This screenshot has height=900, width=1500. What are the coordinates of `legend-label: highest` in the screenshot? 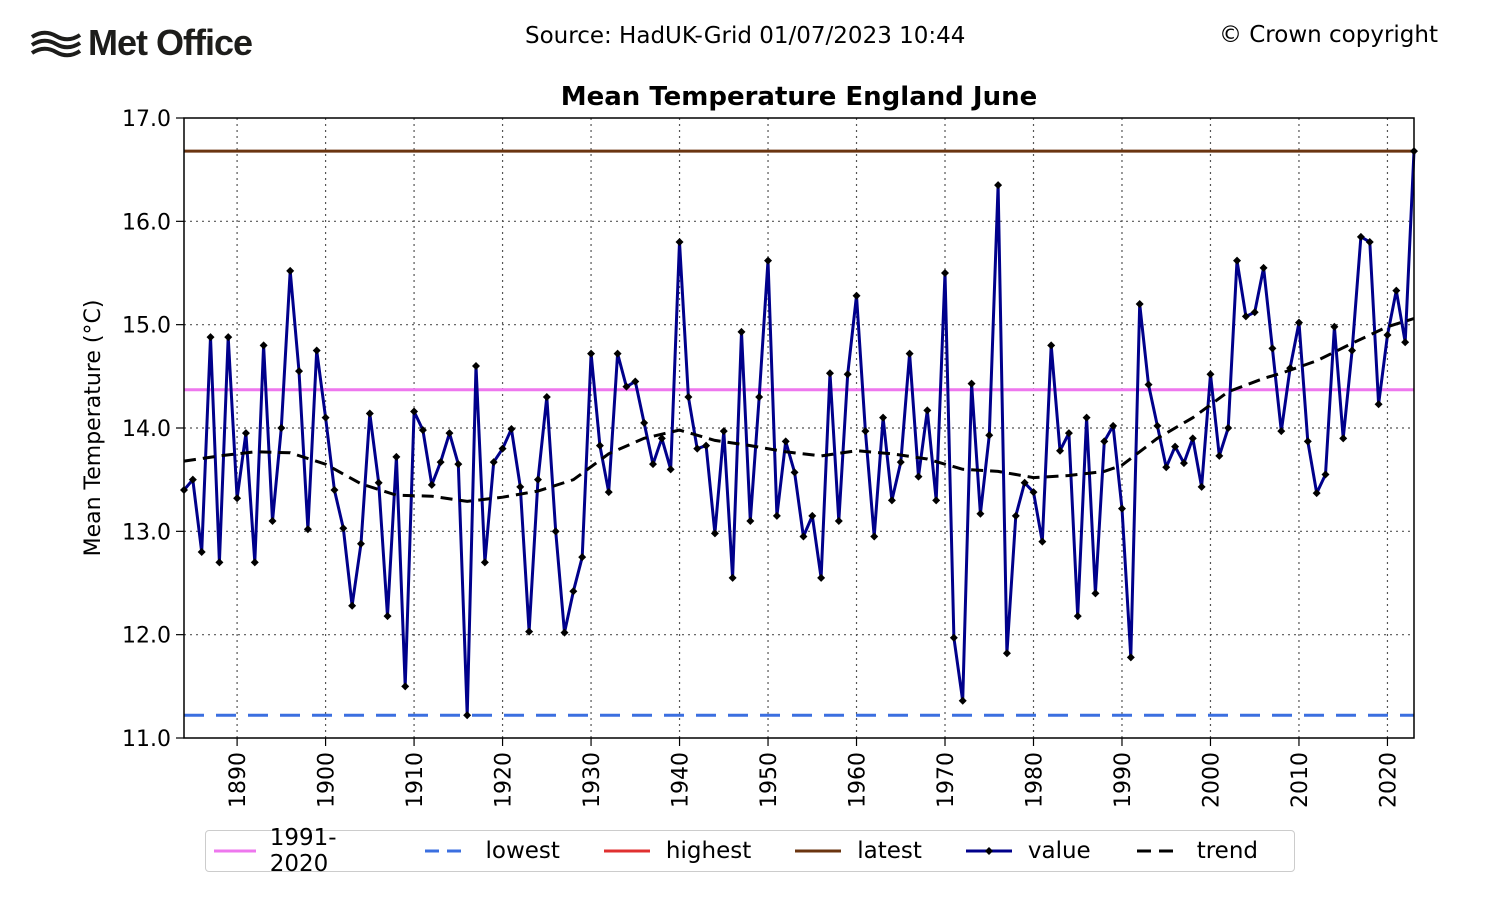 It's located at (708, 851).